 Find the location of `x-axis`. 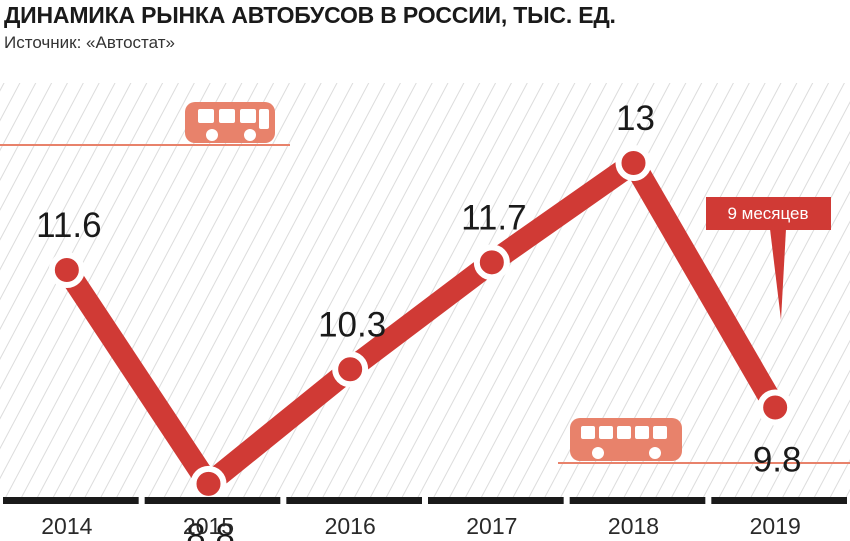

x-axis is located at coordinates (425, 500).